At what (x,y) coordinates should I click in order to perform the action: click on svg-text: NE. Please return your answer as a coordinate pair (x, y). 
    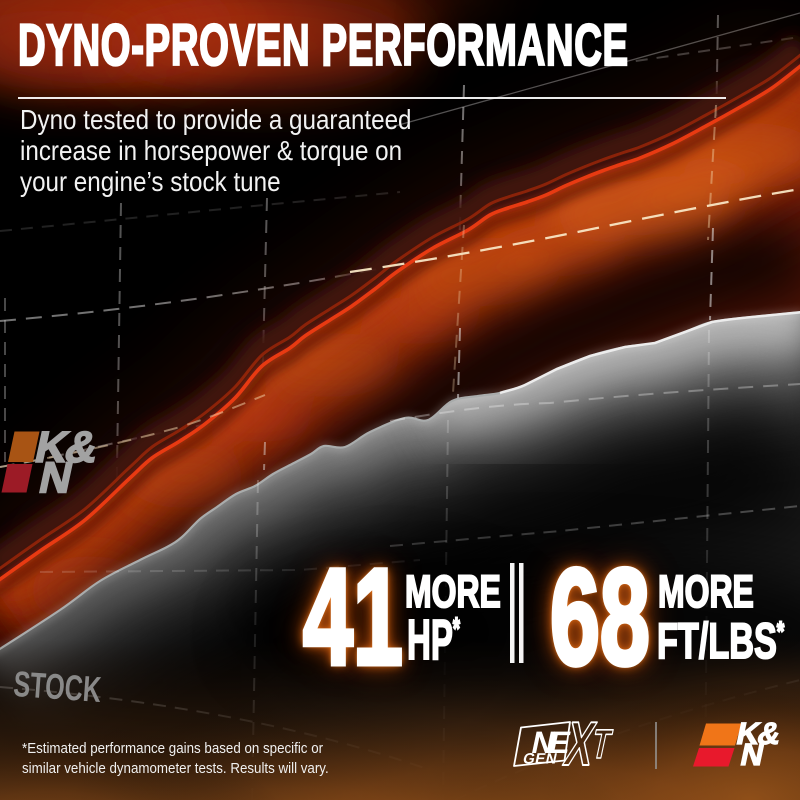
    Looking at the image, I should click on (551, 742).